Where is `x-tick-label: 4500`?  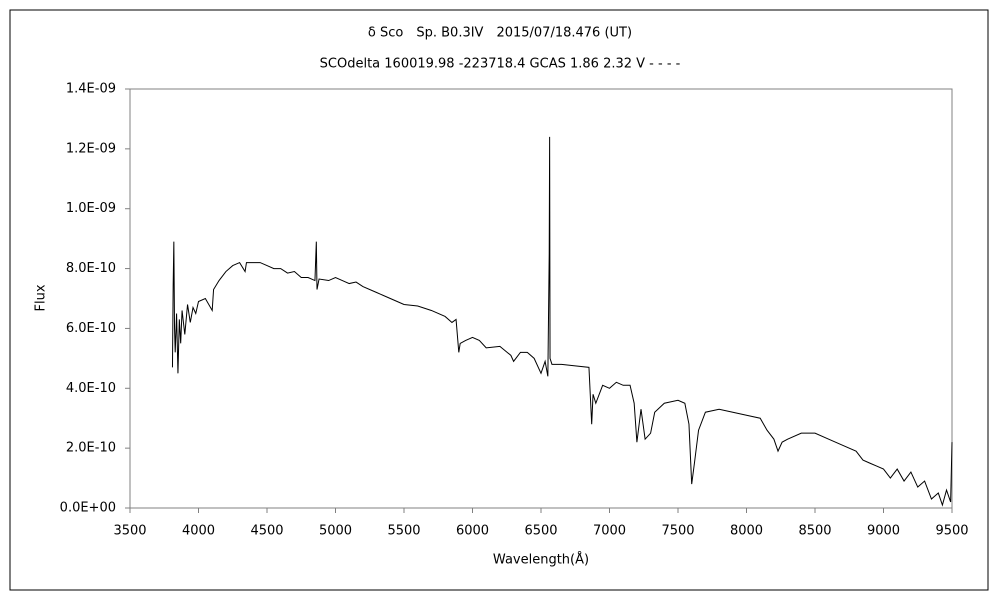 x-tick-label: 4500 is located at coordinates (266, 531).